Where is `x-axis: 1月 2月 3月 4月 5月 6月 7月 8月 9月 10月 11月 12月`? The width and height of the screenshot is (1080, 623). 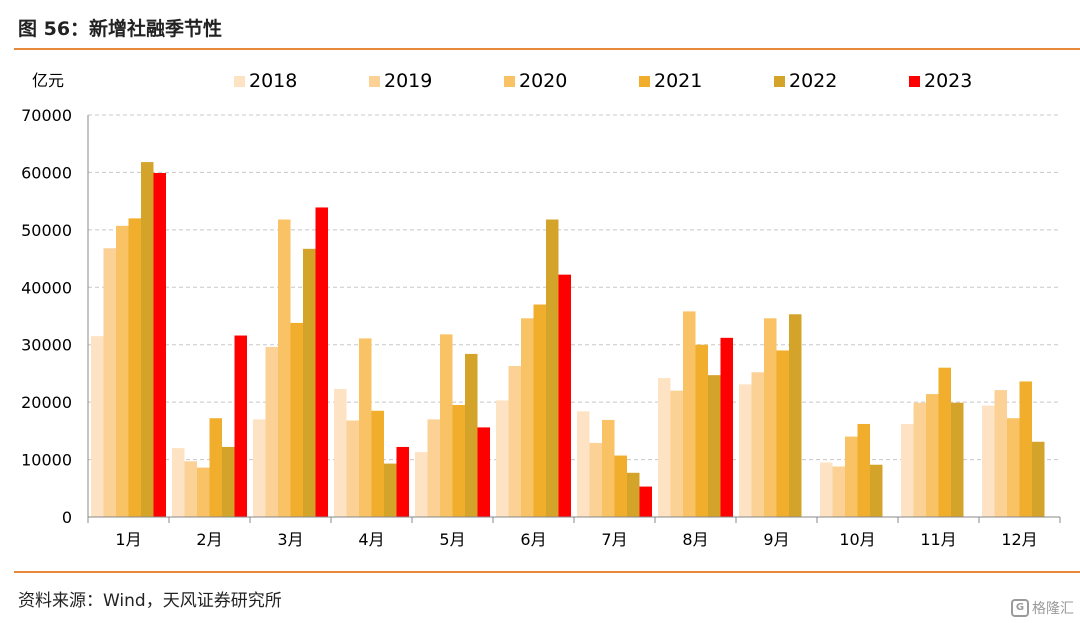
x-axis: 1月 2月 3月 4月 5月 6月 7月 8月 9月 10月 11月 12月 is located at coordinates (574, 532).